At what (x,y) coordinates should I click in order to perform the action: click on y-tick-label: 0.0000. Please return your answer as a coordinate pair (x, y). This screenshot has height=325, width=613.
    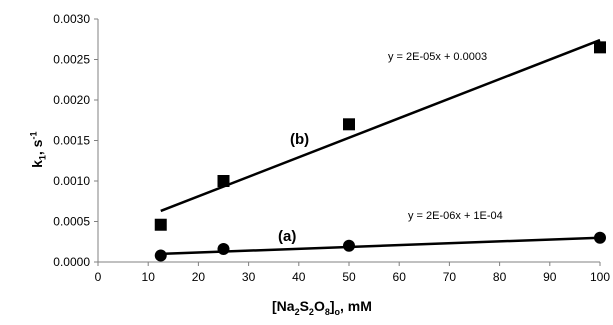
    Looking at the image, I should click on (71, 262).